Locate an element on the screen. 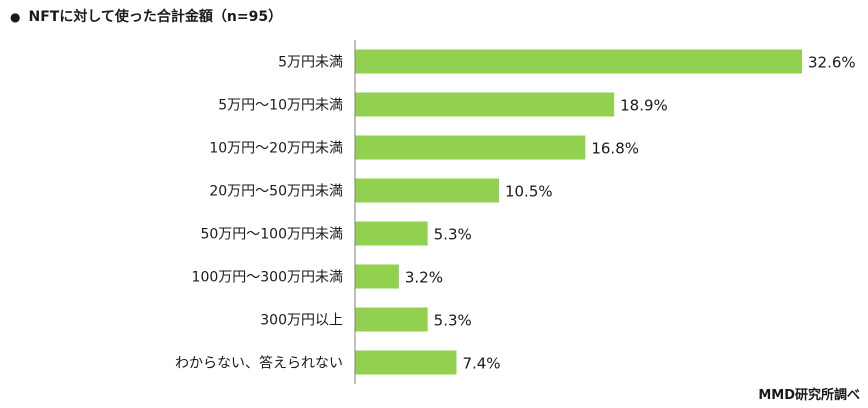 The image size is (868, 408). chart-title: ● NFTに対して使った合計金額（n=95） is located at coordinates (146, 16).